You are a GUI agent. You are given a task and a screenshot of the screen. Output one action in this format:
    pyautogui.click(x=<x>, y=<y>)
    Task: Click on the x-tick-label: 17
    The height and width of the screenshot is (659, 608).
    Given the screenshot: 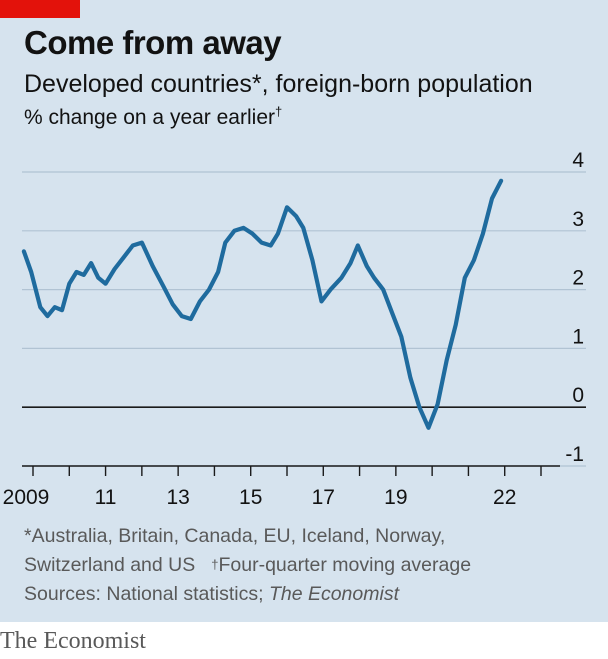 What is the action you would take?
    pyautogui.click(x=323, y=497)
    